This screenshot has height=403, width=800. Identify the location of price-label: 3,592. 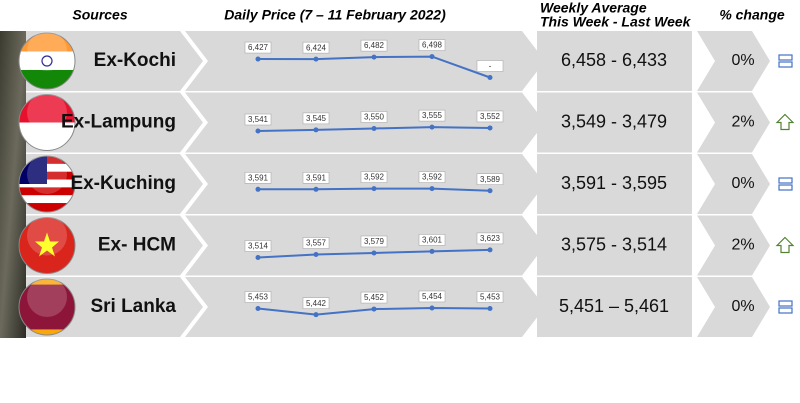
(432, 177).